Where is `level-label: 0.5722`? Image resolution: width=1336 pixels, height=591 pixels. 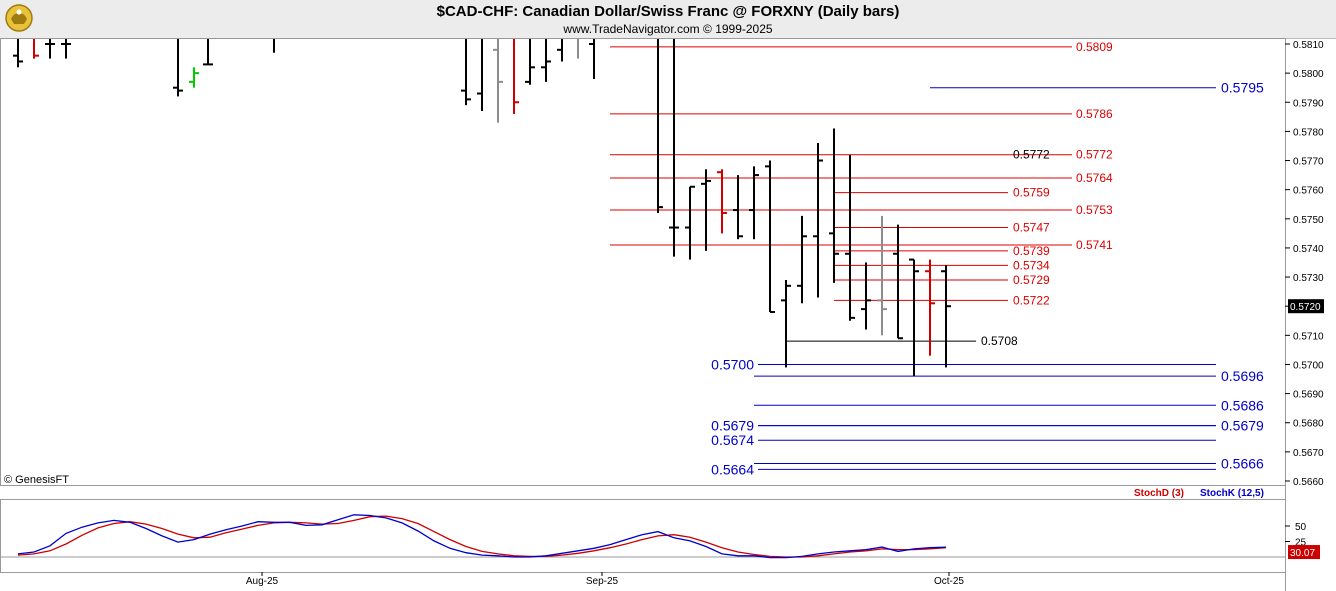
level-label: 0.5722 is located at coordinates (1031, 300).